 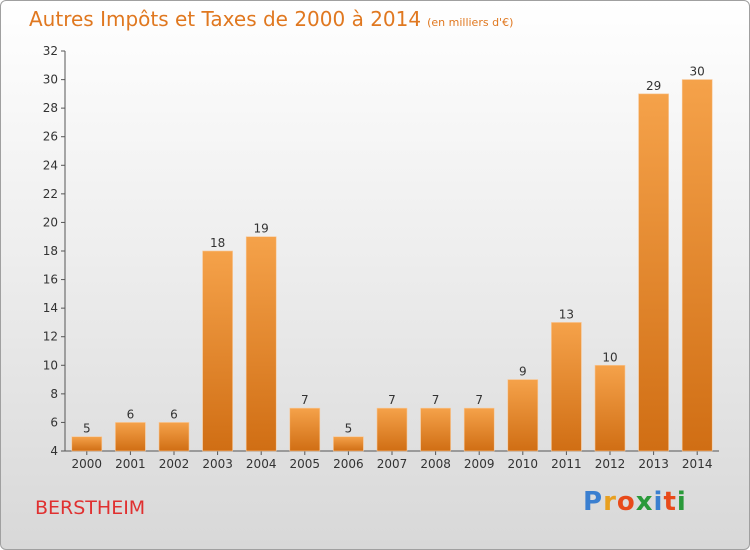 What do you see at coordinates (626, 502) in the screenshot?
I see `logo-letter: o` at bounding box center [626, 502].